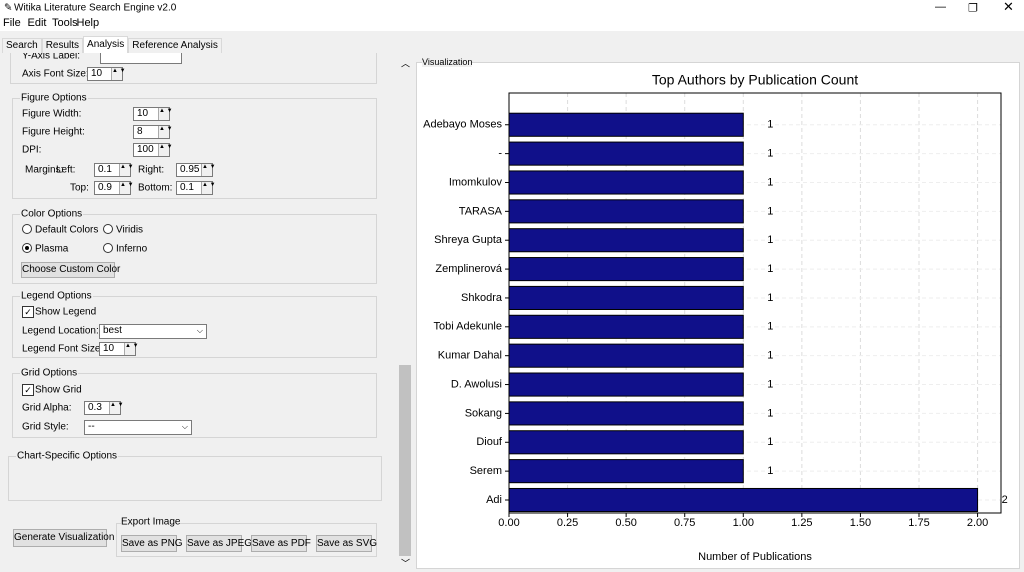 This screenshot has width=1024, height=572. Describe the element at coordinates (114, 188) in the screenshot. I see `spinbox: 0.9 ▲ ▼` at that location.